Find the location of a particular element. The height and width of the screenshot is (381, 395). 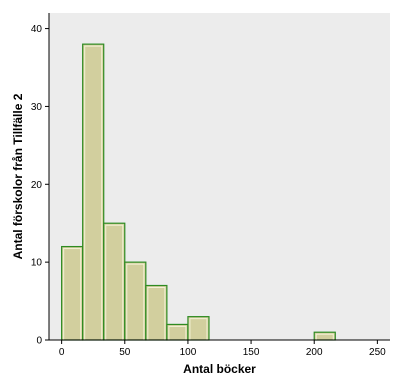

y-axis-title: Antal förskolor från Tillfälle 2 is located at coordinates (18, 176).